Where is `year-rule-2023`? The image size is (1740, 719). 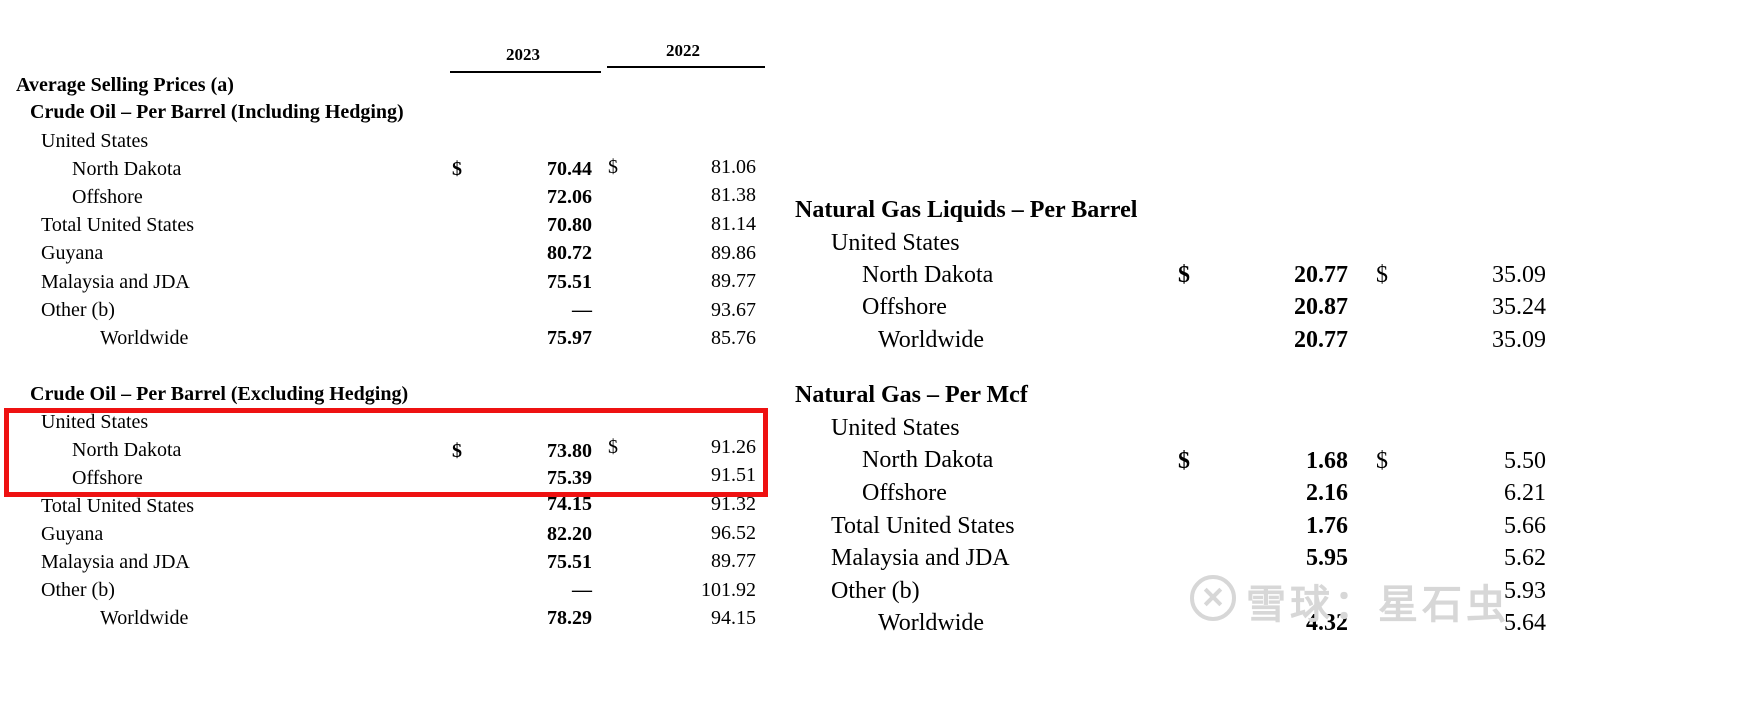 year-rule-2023 is located at coordinates (525, 72).